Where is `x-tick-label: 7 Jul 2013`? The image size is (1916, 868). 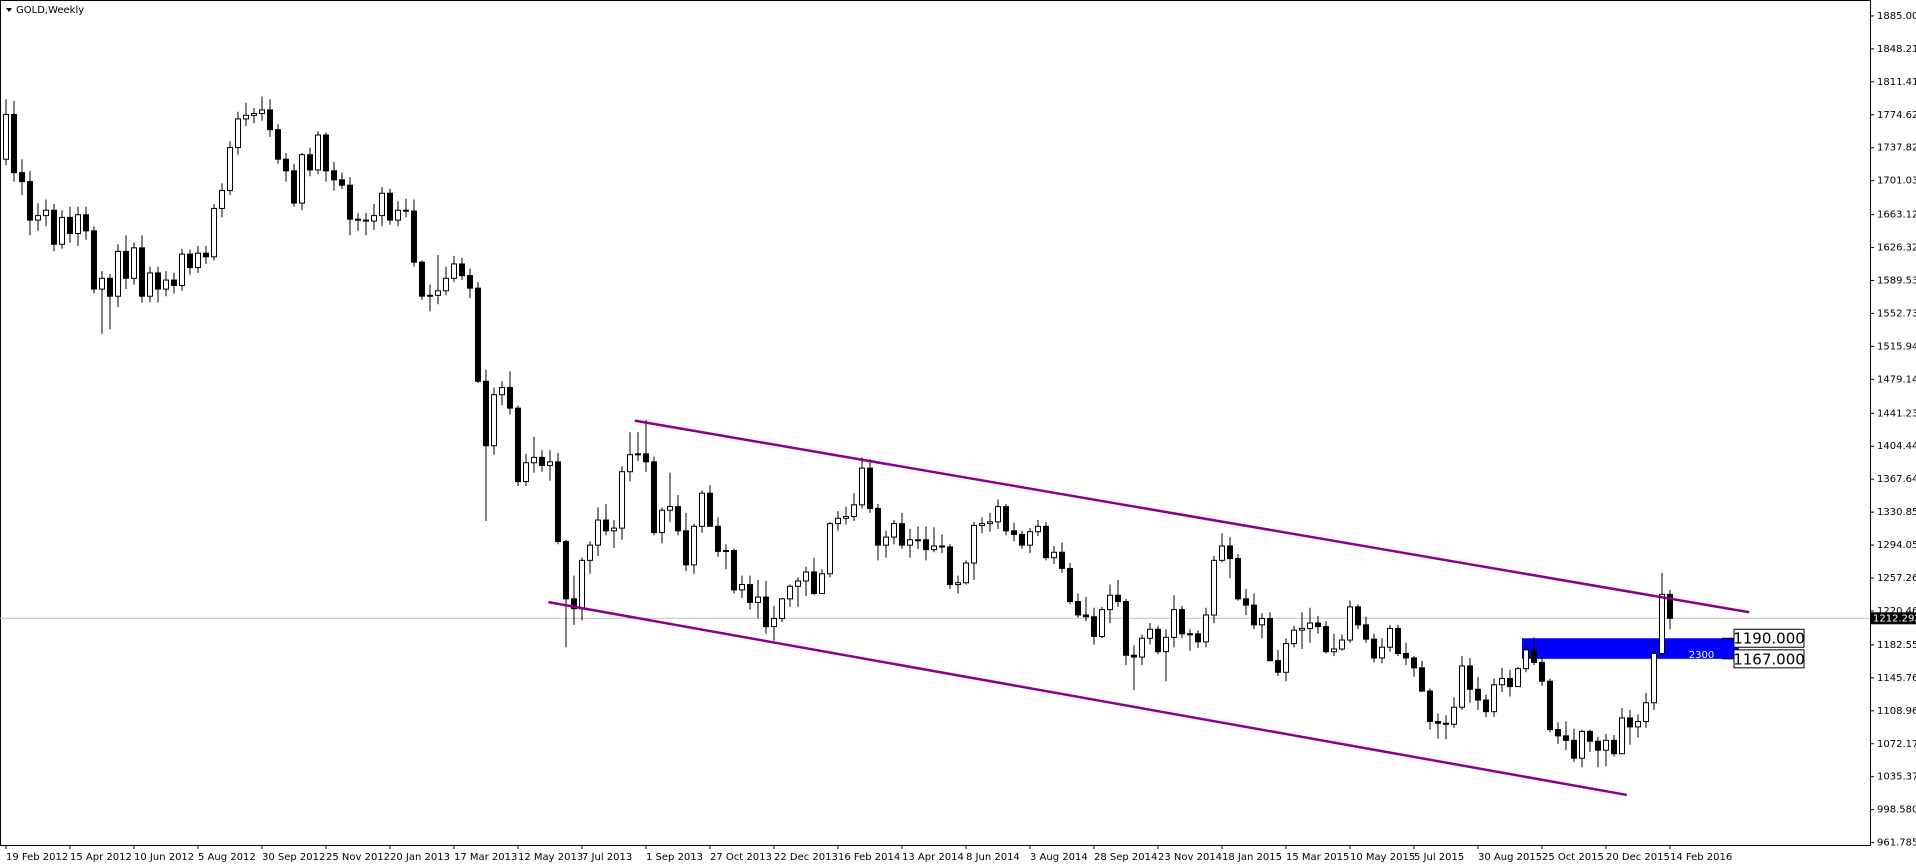
x-tick-label: 7 Jul 2013 is located at coordinates (607, 857).